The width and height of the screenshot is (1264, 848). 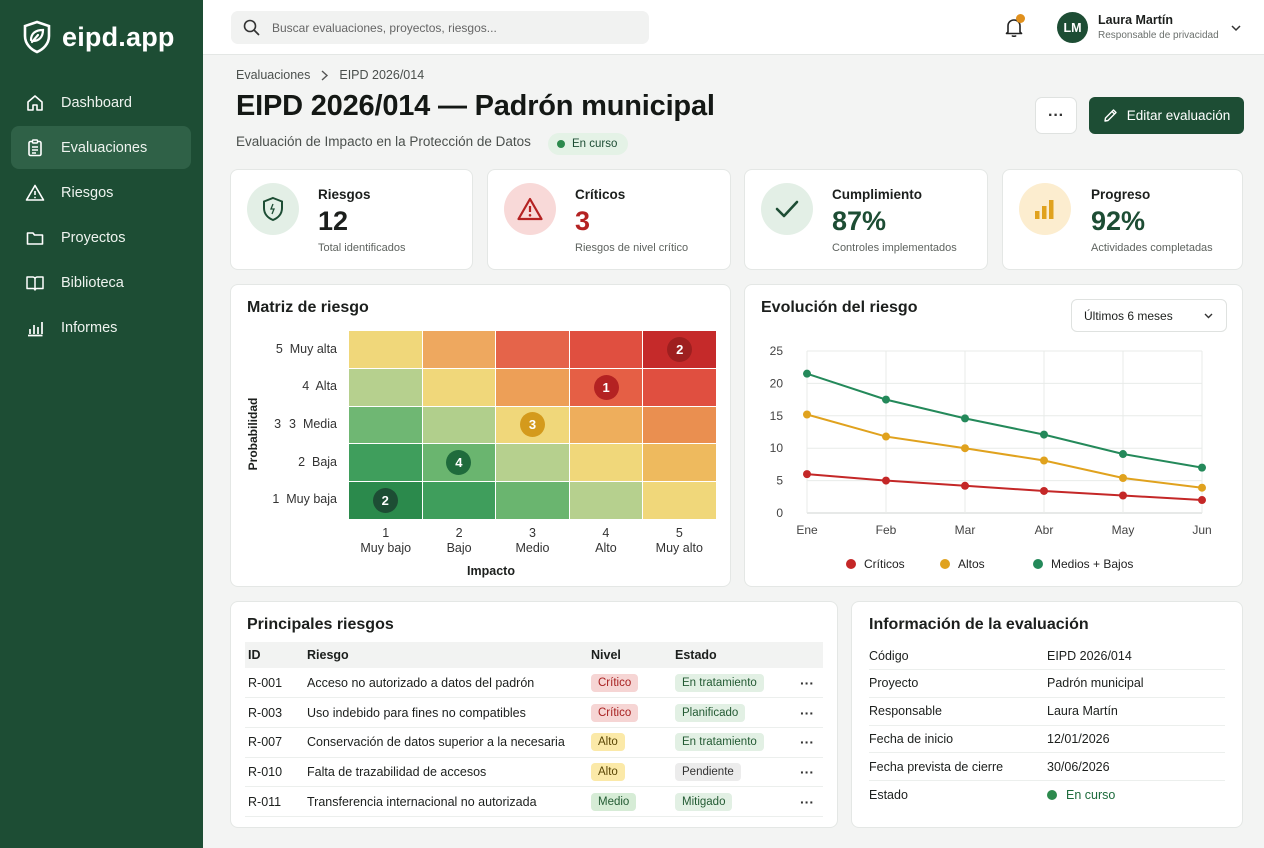 I want to click on sidebar-item-informes: Informes, so click(x=101, y=327).